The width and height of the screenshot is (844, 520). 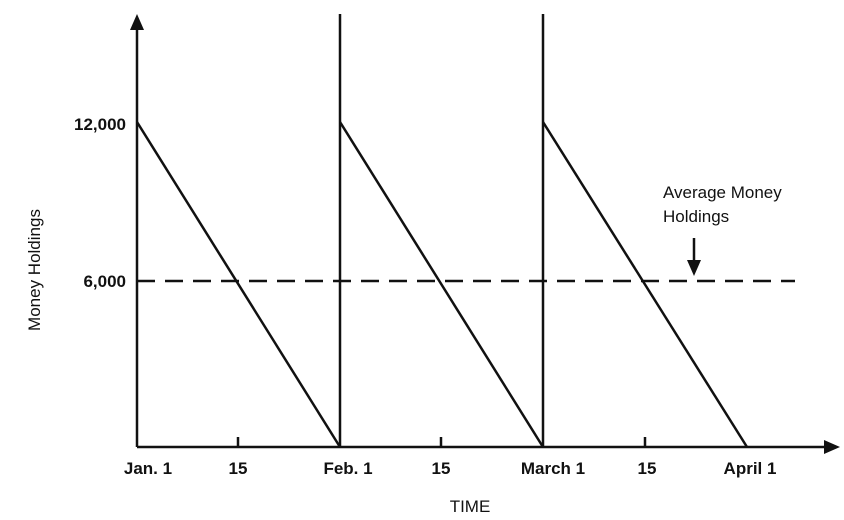 What do you see at coordinates (750, 468) in the screenshot?
I see `x-tick-label-april-1: April 1` at bounding box center [750, 468].